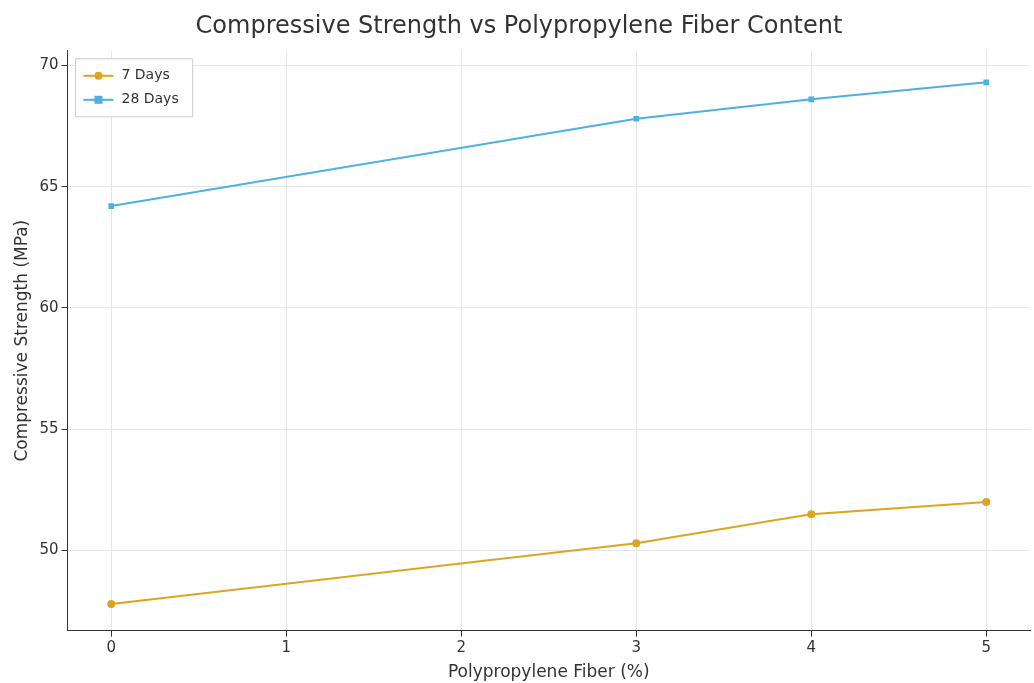  What do you see at coordinates (548, 671) in the screenshot?
I see `x-axis-title: Polypropylene Fiber (%)` at bounding box center [548, 671].